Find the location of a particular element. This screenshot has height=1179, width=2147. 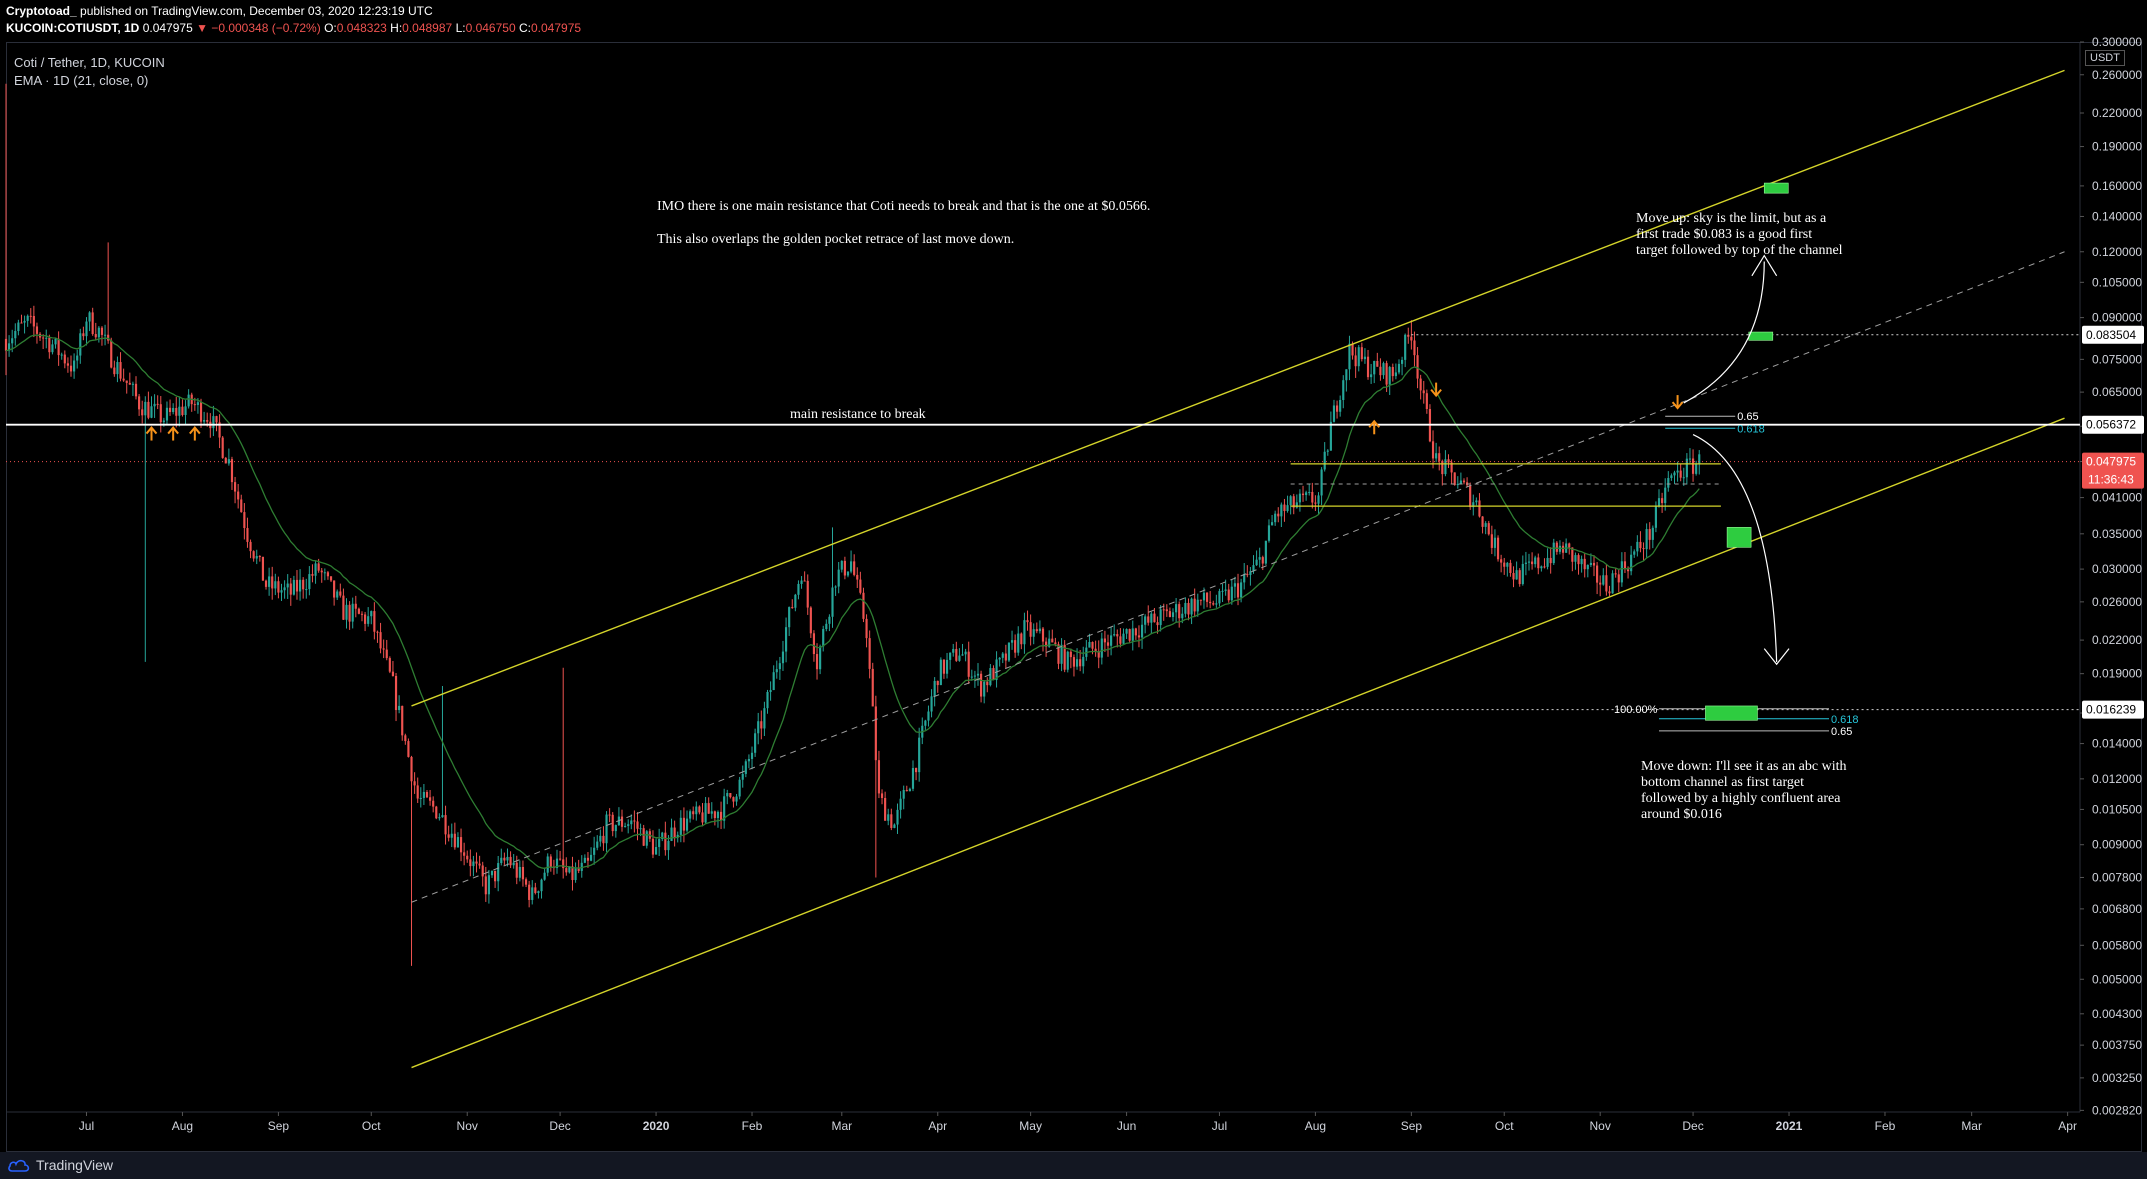

tradingview-logo: TradingView is located at coordinates (60, 1165).